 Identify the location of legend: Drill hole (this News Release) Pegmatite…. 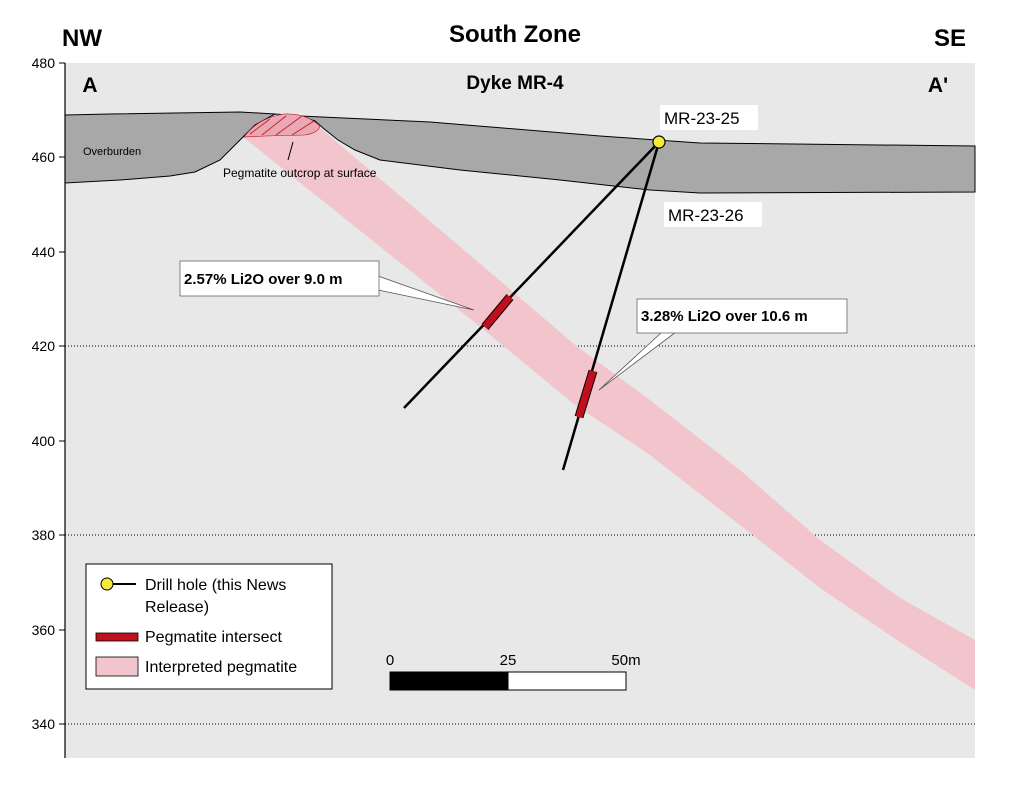
(209, 626).